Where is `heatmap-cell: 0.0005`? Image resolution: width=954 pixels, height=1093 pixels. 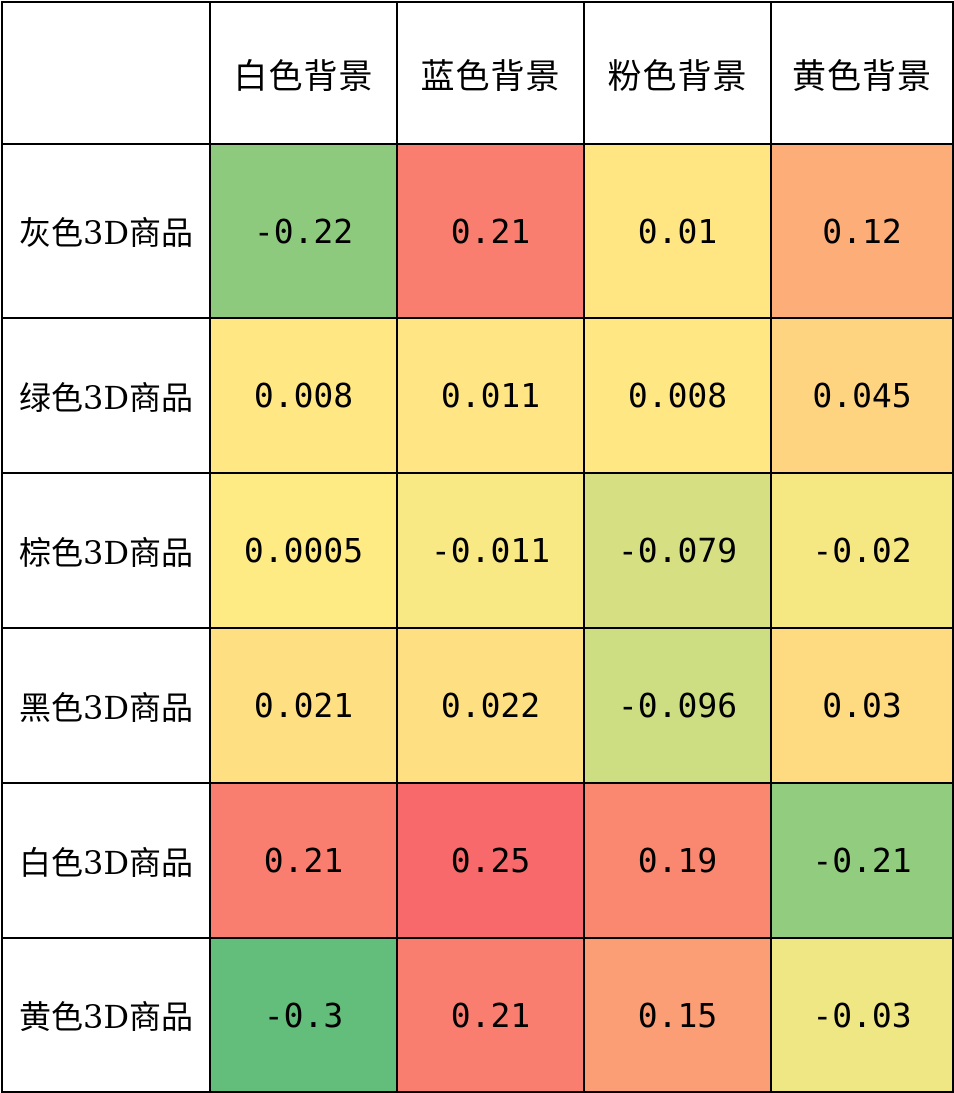 heatmap-cell: 0.0005 is located at coordinates (303, 550).